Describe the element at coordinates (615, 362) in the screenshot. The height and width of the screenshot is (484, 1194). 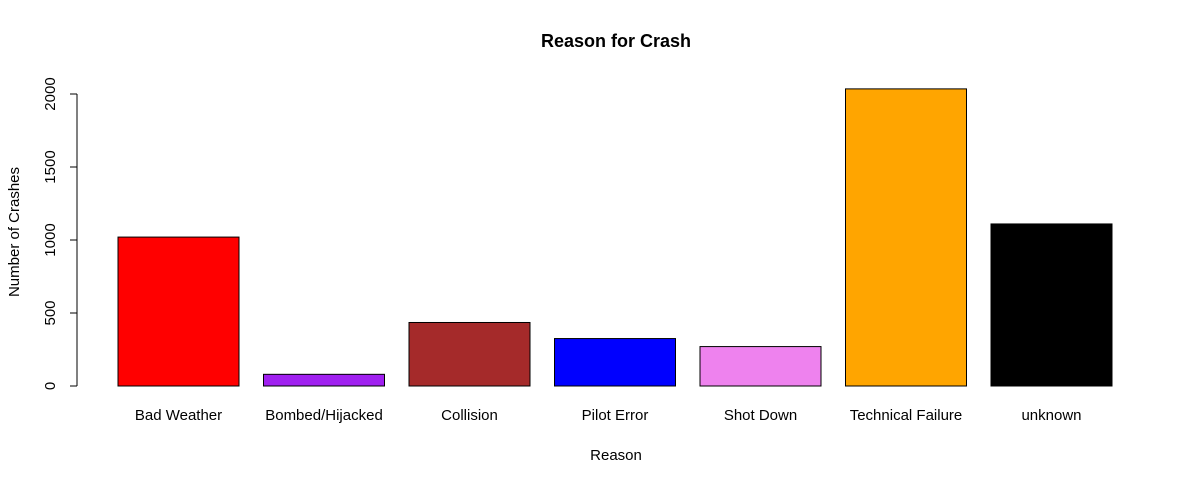
I see `bar-pilot-error` at that location.